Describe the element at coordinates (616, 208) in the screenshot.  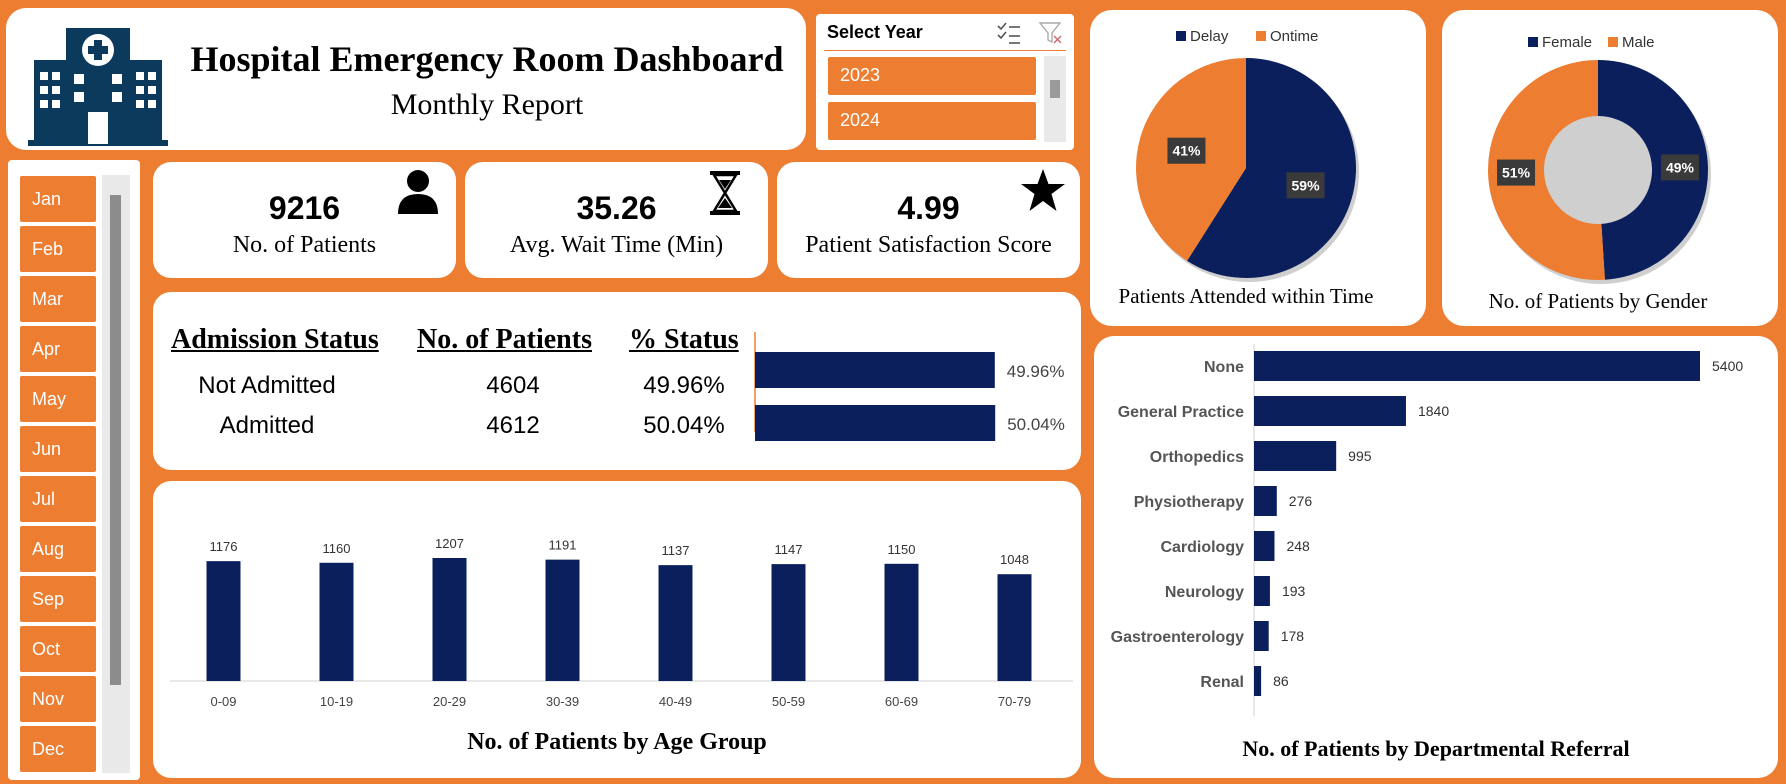
I see `kpi-wait-value: 35.26` at that location.